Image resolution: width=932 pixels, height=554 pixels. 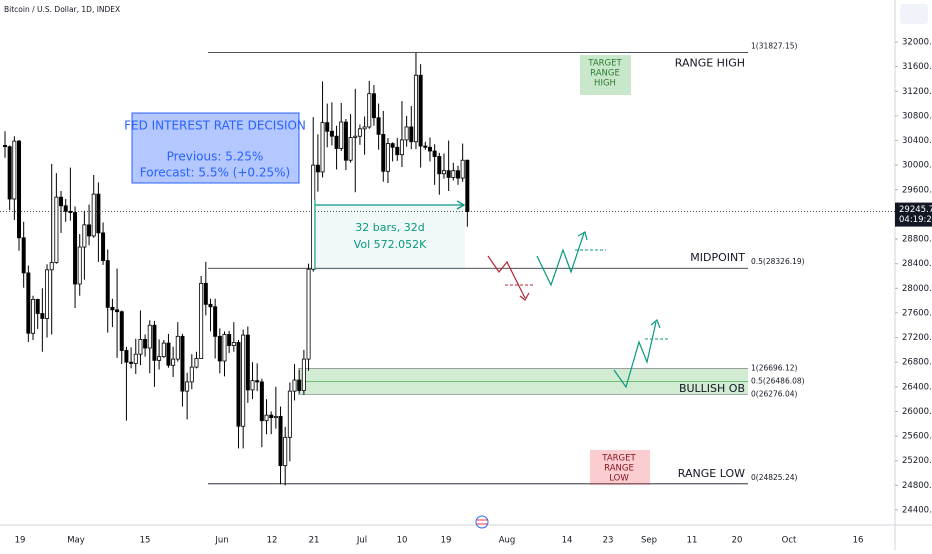 I want to click on y-tick-label: 24800.00, so click(x=917, y=486).